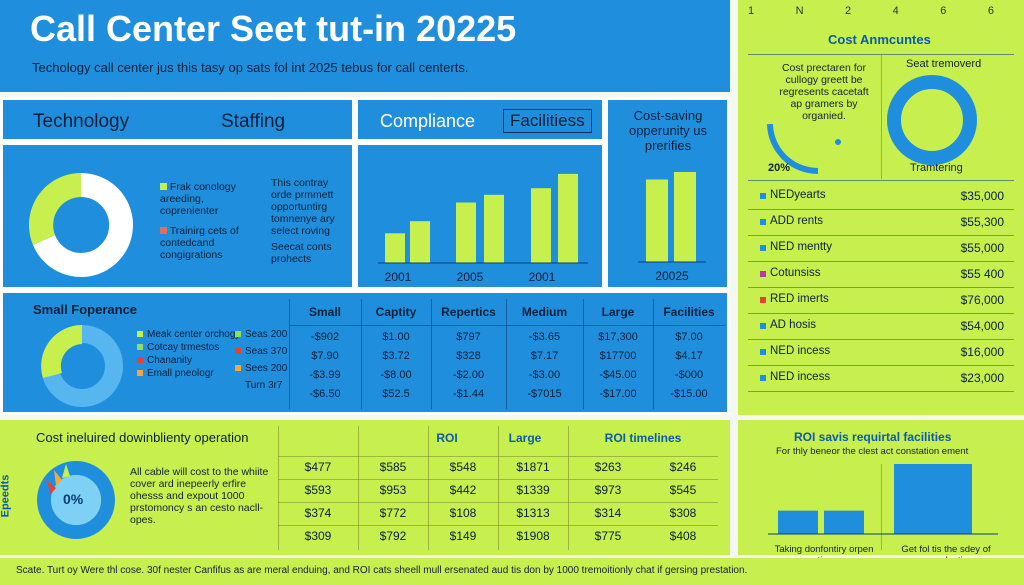  What do you see at coordinates (982, 300) in the screenshot?
I see `row-value: $76,000` at bounding box center [982, 300].